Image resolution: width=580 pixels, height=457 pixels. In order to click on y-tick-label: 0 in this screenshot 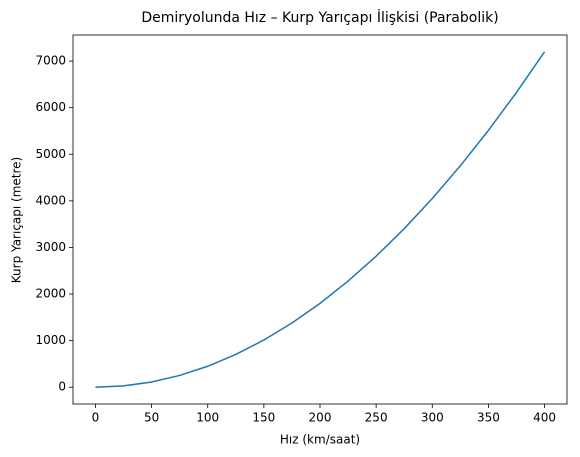, I will do `click(62, 387)`.